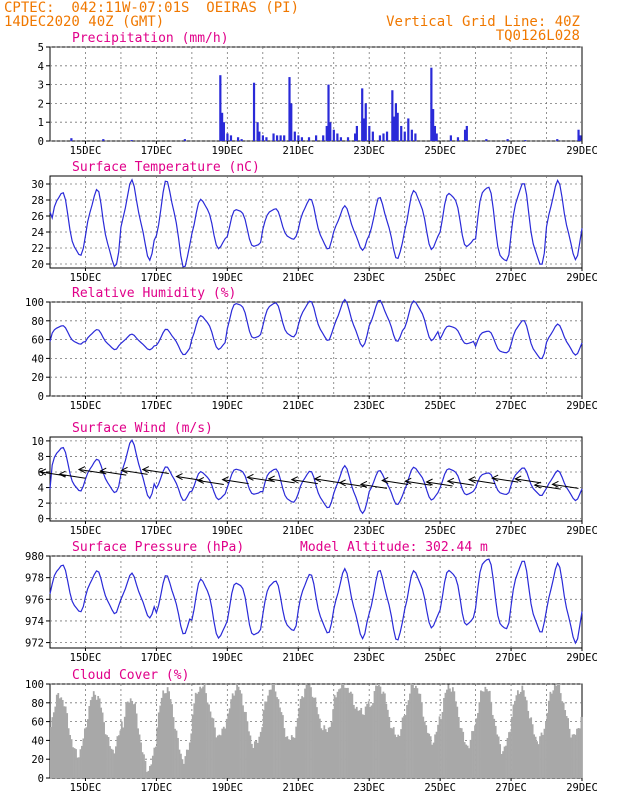 The width and height of the screenshot is (618, 800). Describe the element at coordinates (37, 201) in the screenshot. I see `y-tick-label: 28` at that location.